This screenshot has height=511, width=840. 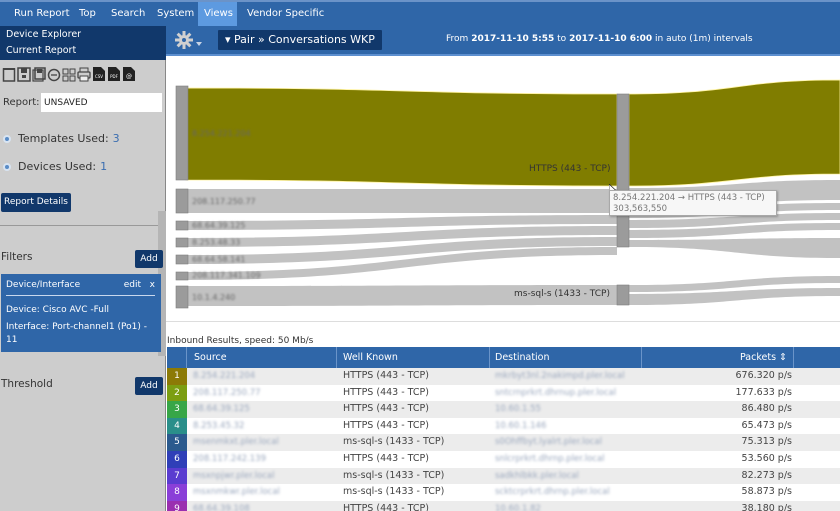 I want to click on nav-run-report: Run Report, so click(x=42, y=13).